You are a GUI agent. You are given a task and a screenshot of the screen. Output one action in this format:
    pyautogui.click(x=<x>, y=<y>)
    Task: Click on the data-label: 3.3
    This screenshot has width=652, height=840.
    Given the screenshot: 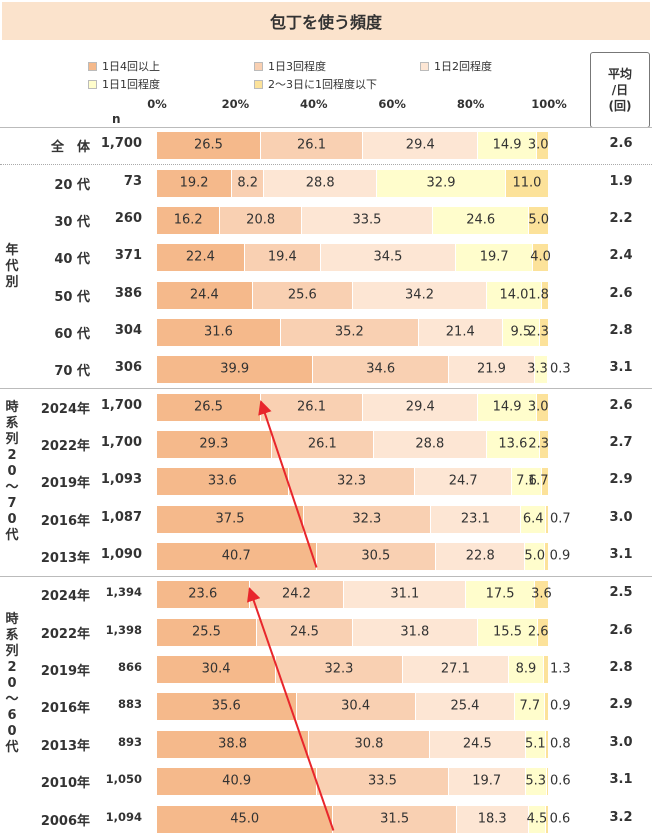 What is the action you would take?
    pyautogui.click(x=537, y=369)
    